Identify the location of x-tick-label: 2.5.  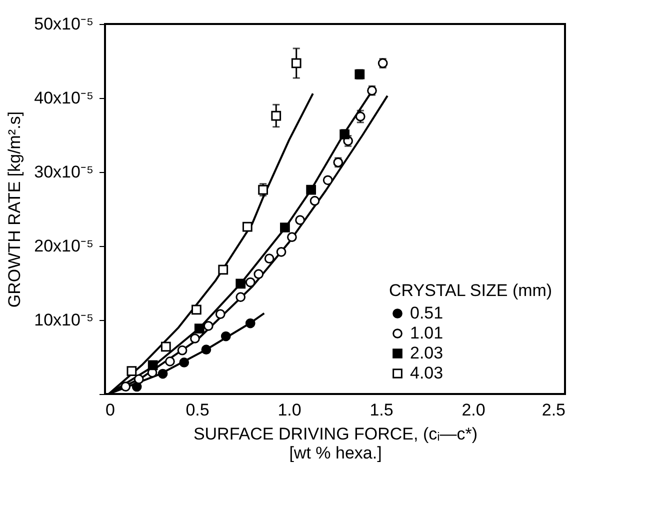
(554, 410).